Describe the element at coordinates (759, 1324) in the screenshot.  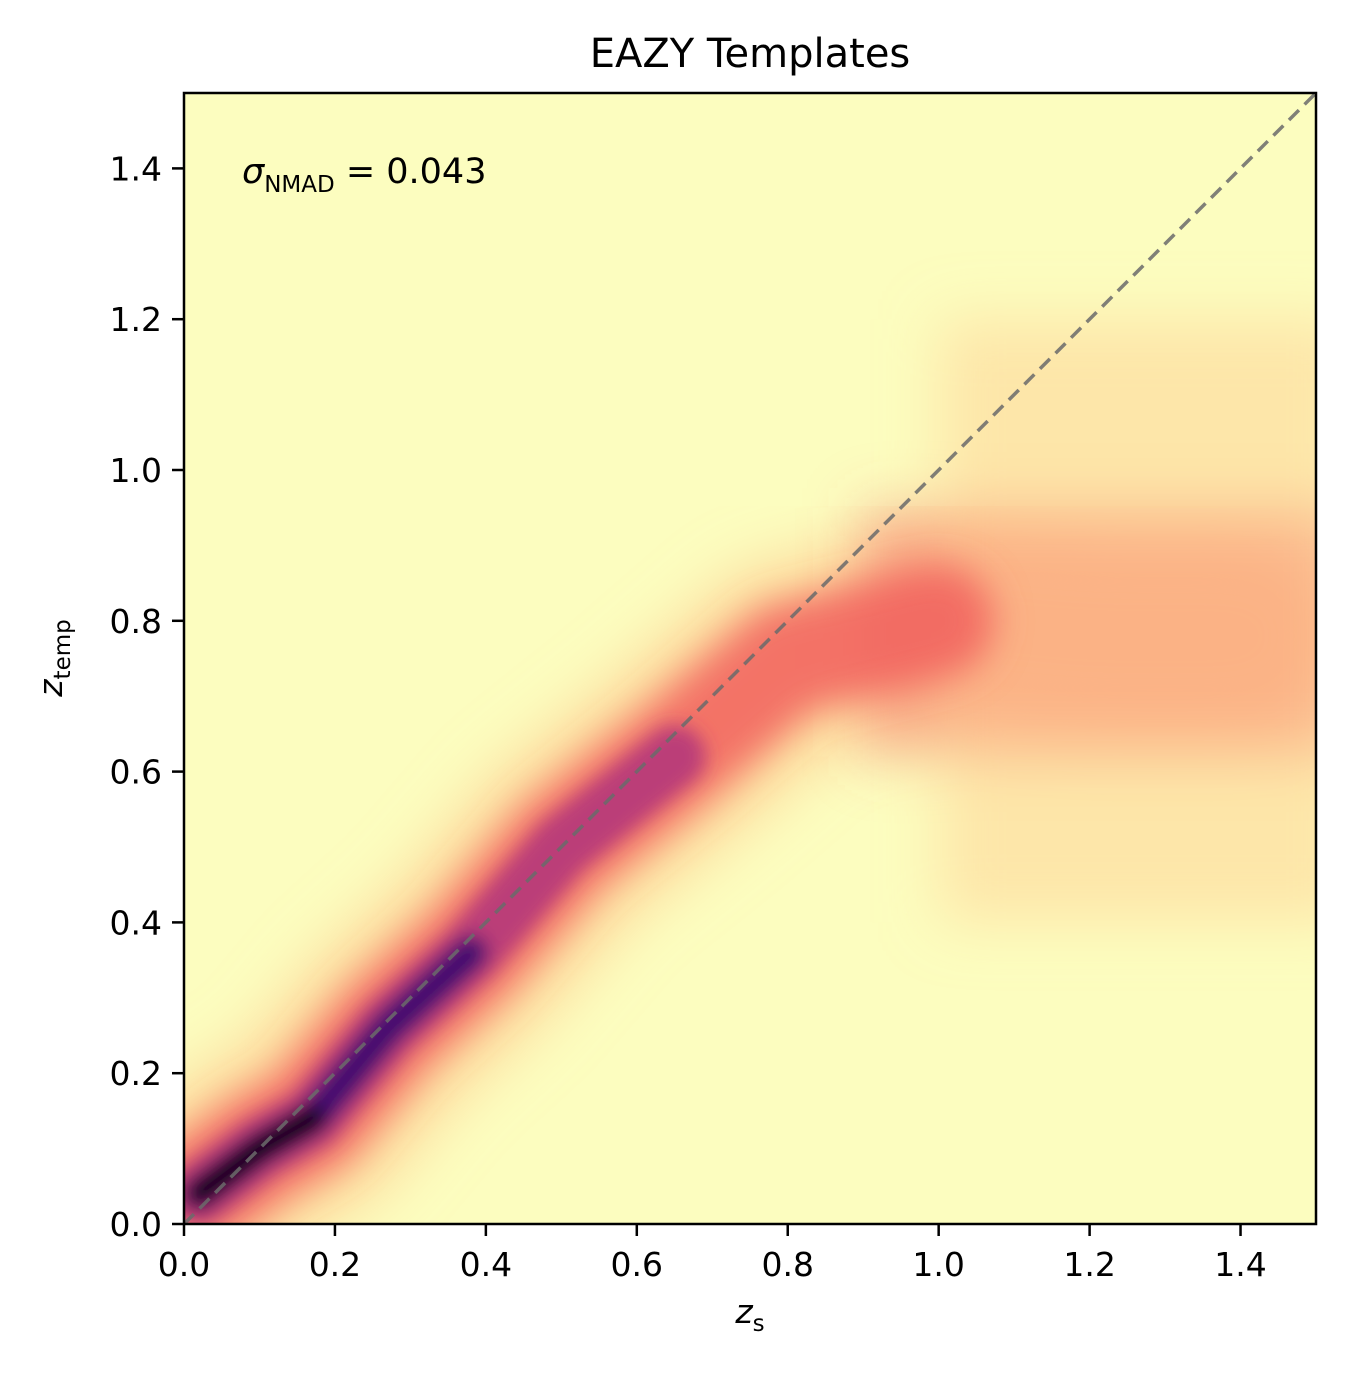
I see `x-axis-label-subscript: s` at that location.